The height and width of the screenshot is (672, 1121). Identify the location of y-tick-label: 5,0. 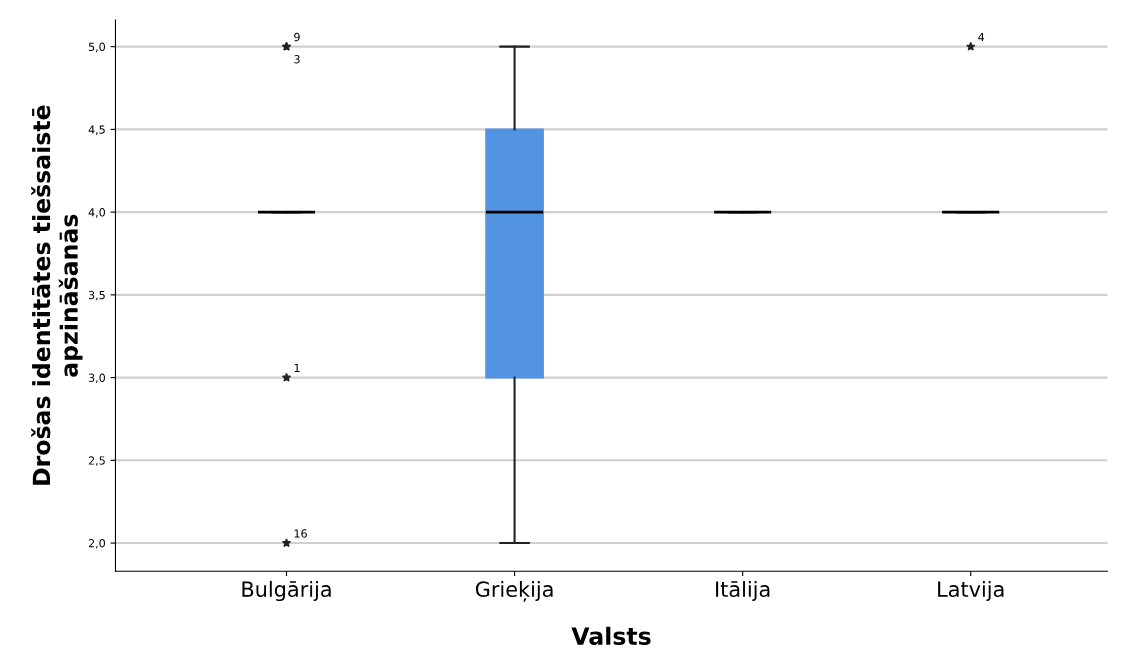
(96, 47).